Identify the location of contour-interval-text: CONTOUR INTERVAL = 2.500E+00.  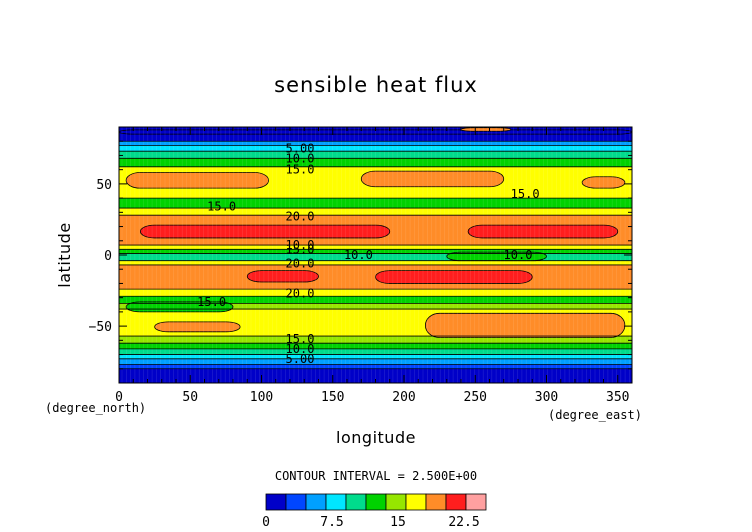
(376, 476).